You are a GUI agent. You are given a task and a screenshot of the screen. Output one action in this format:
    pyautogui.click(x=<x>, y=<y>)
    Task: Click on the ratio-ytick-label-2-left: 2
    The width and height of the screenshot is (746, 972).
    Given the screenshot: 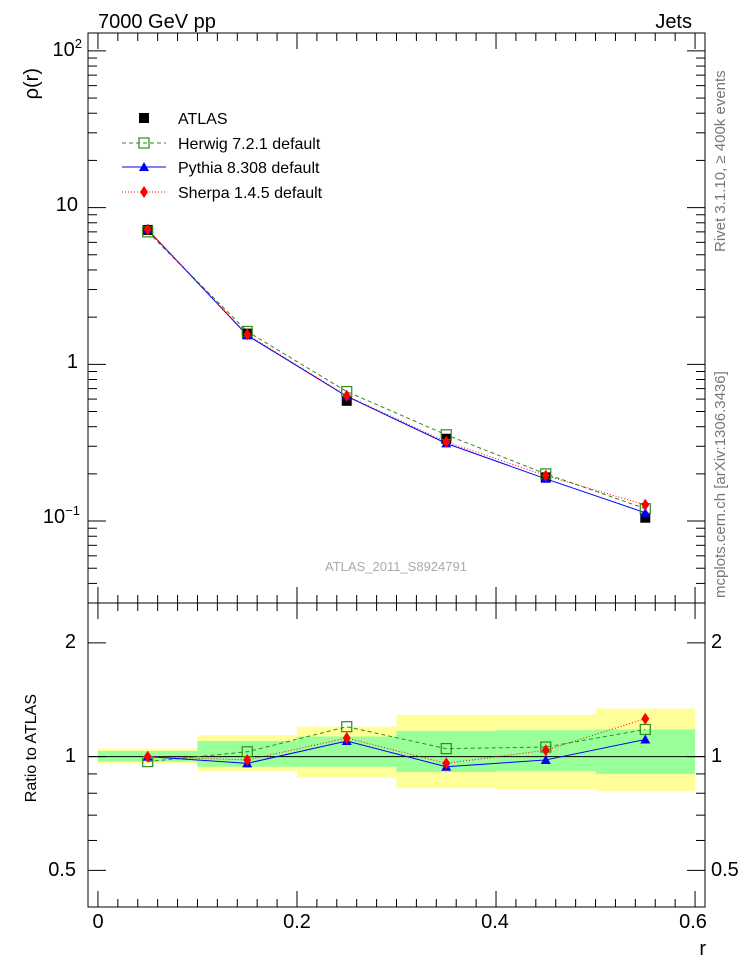 What is the action you would take?
    pyautogui.click(x=70, y=642)
    